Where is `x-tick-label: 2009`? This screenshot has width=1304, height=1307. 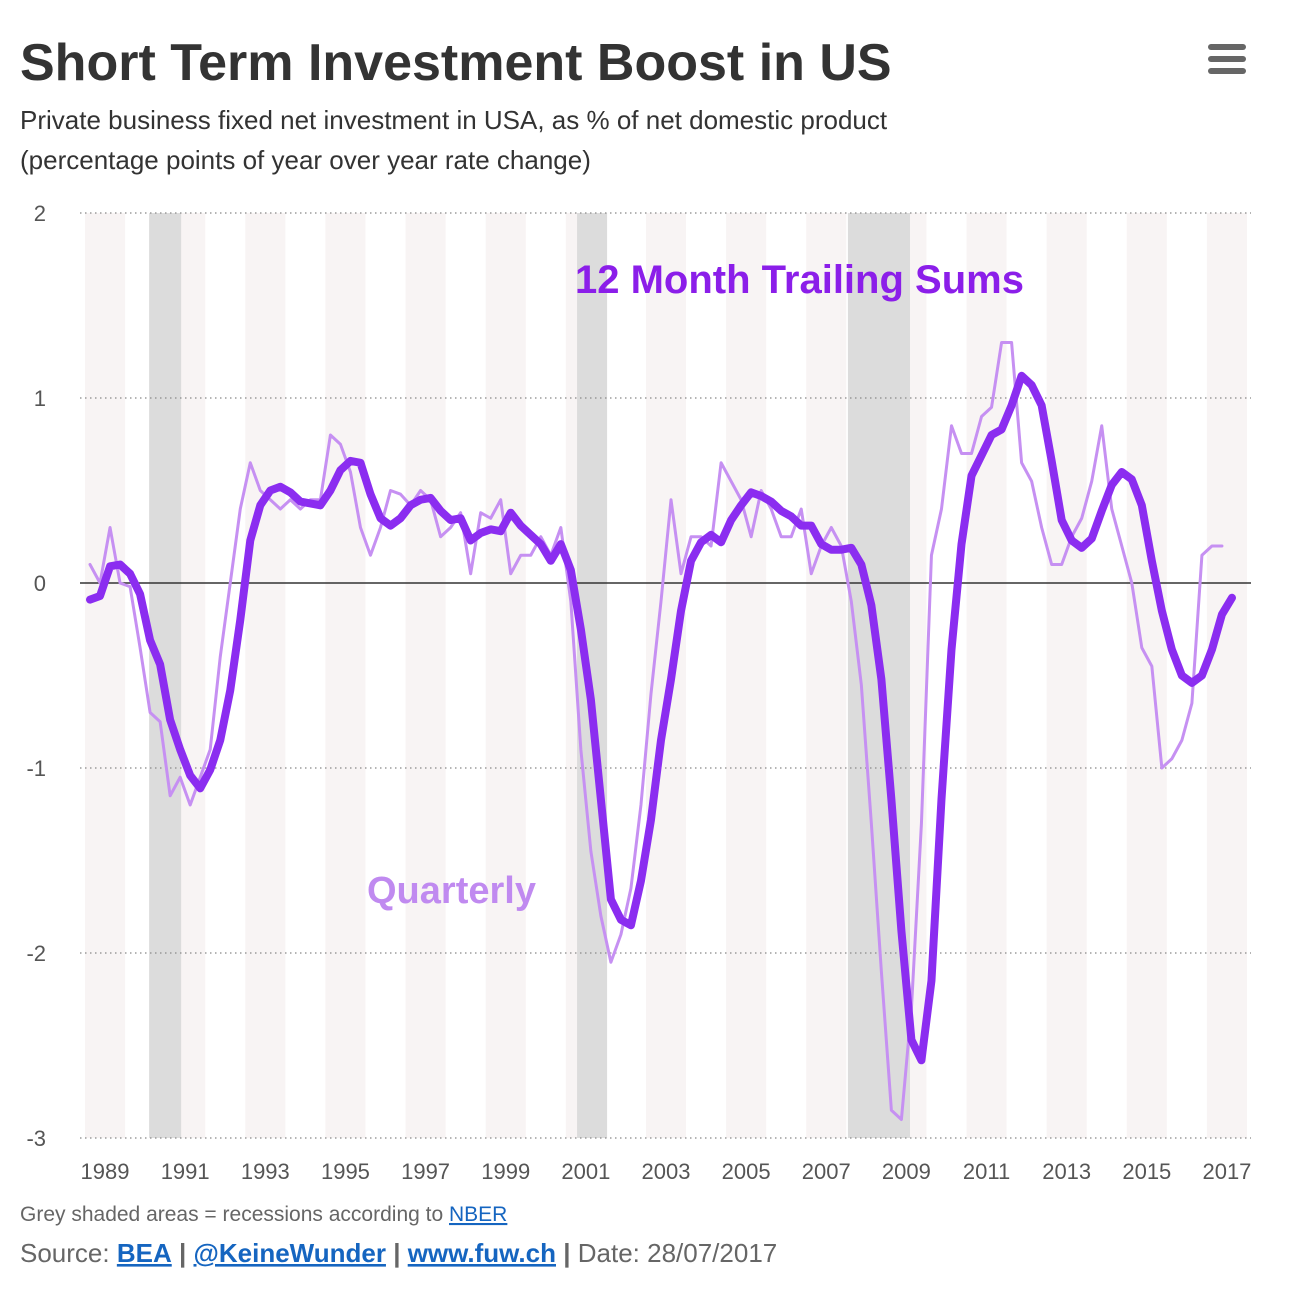
x-tick-label: 2009 is located at coordinates (906, 1171).